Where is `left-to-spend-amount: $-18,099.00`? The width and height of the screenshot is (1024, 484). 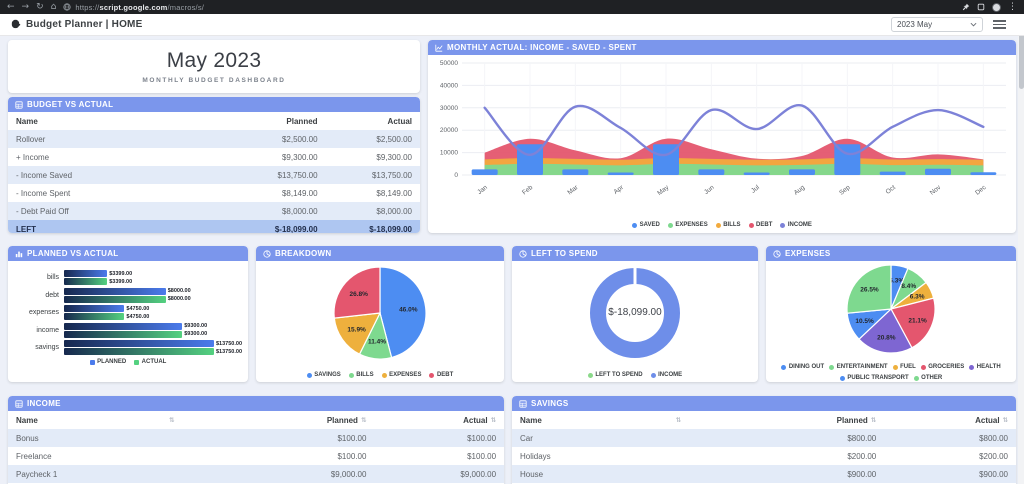
left-to-spend-amount: $-18,099.00 is located at coordinates (635, 312).